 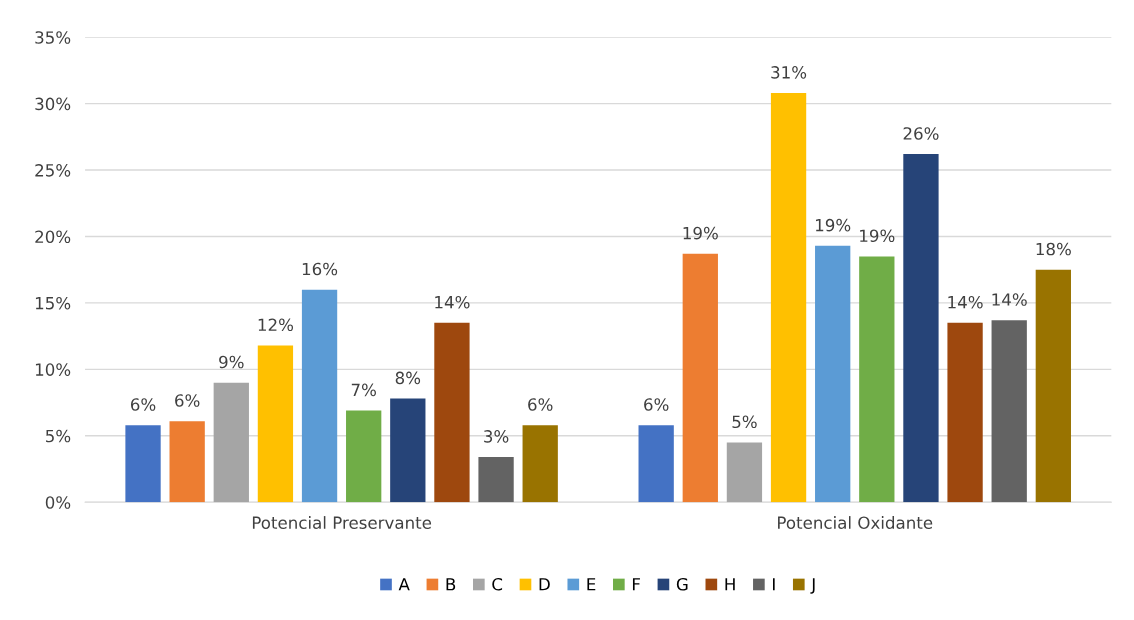 What do you see at coordinates (53, 369) in the screenshot?
I see `y-tick-label: 10%` at bounding box center [53, 369].